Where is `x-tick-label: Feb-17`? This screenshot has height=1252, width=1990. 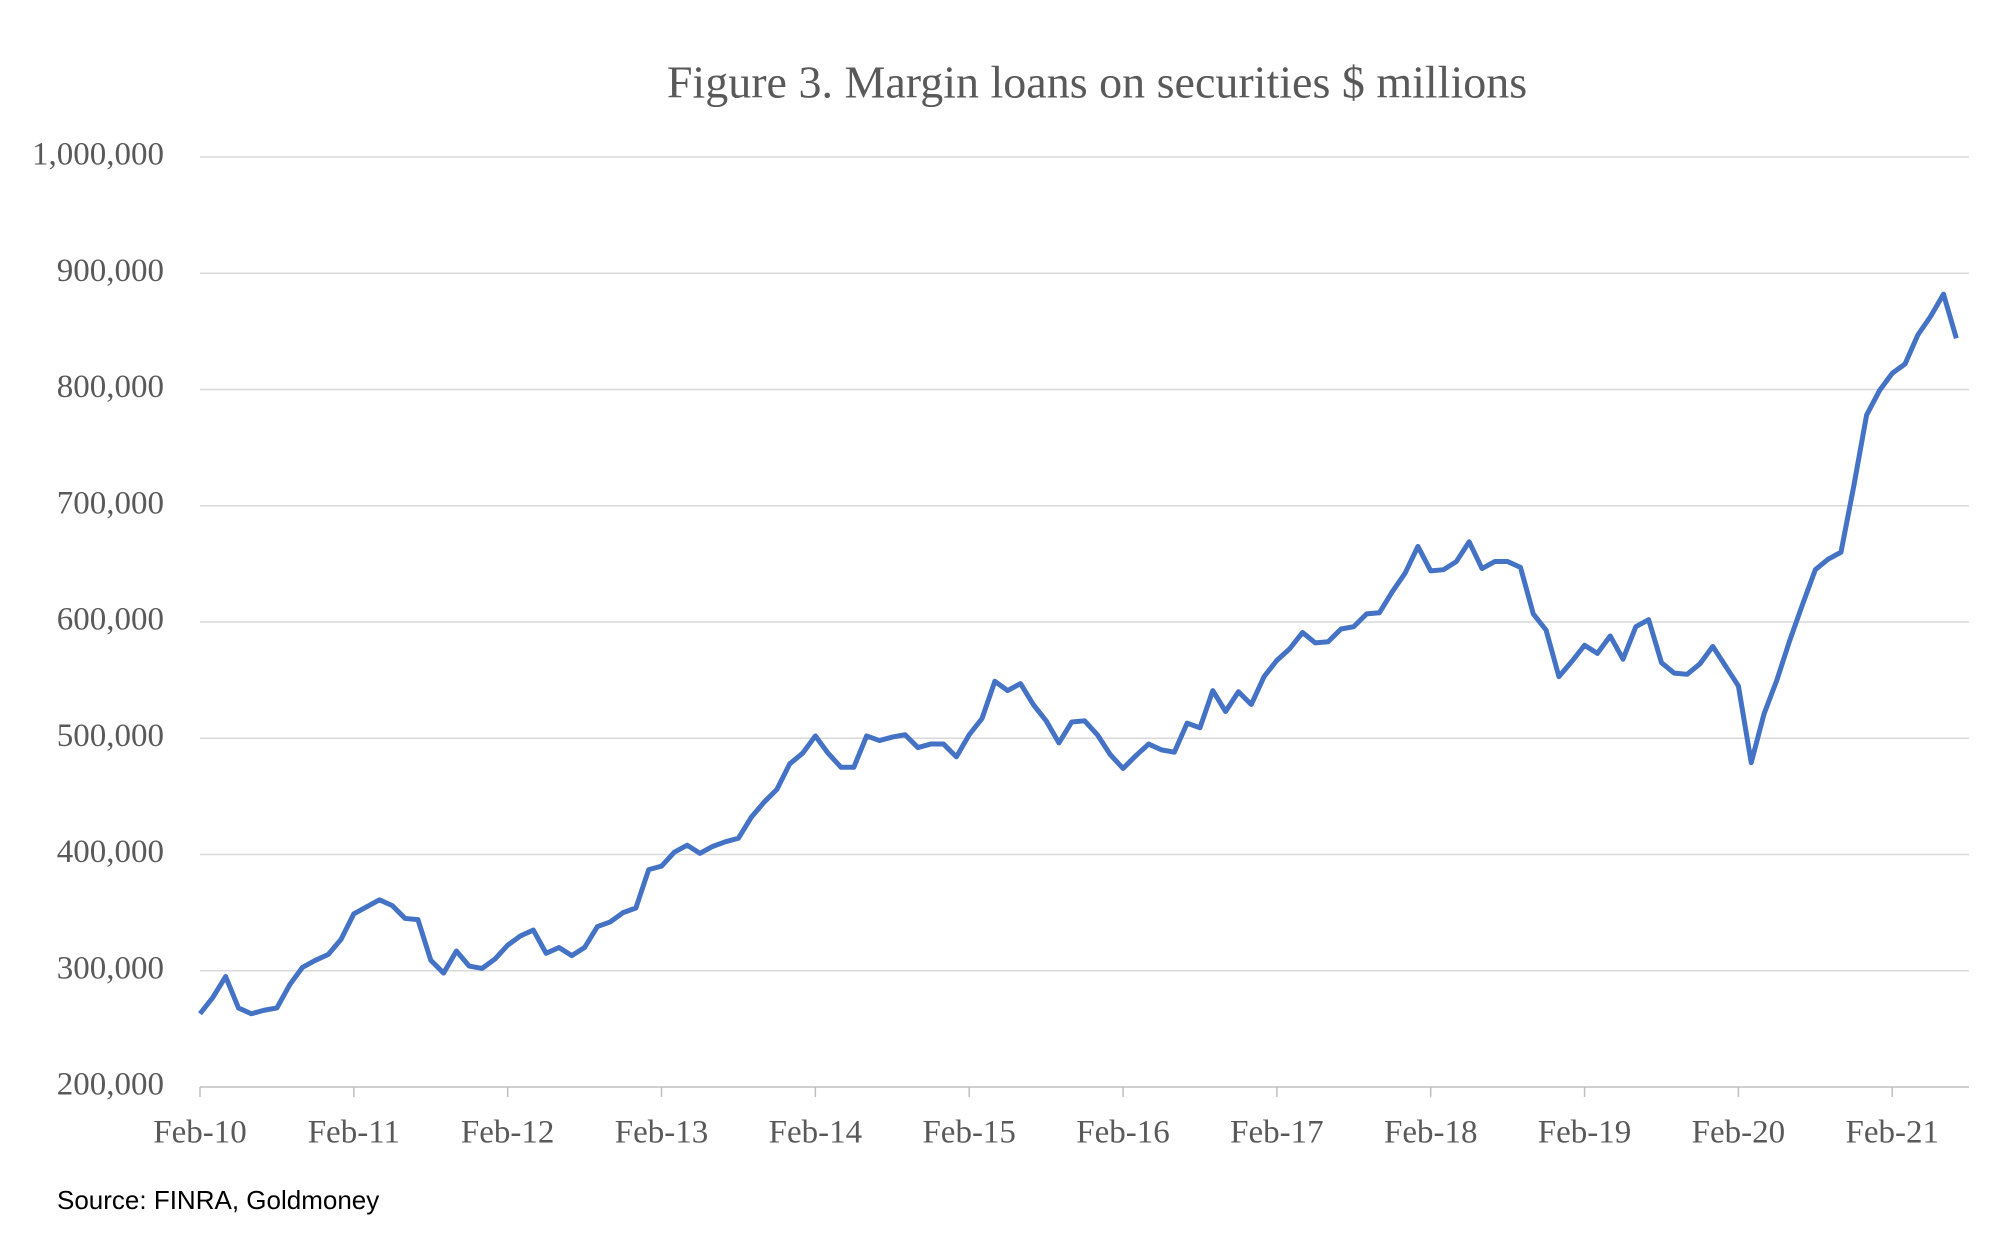
x-tick-label: Feb-17 is located at coordinates (1277, 1133).